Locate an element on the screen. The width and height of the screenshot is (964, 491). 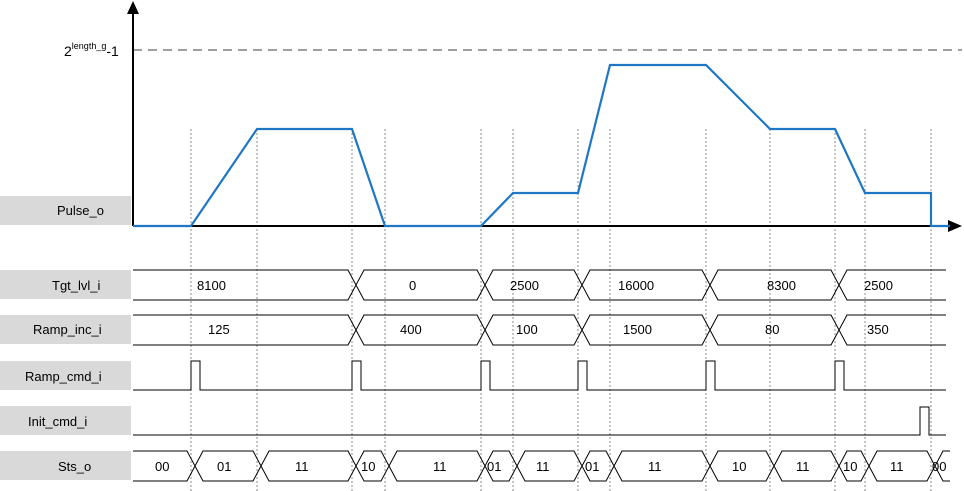
sts-value-0: 00 is located at coordinates (162, 466).